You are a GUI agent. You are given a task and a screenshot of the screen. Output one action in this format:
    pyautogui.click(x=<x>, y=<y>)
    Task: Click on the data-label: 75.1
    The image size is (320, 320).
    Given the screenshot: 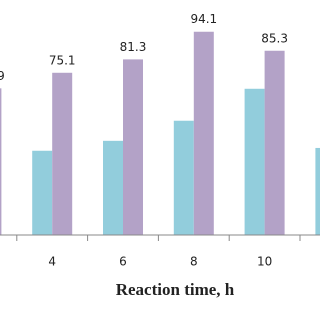 What is the action you would take?
    pyautogui.click(x=62, y=60)
    